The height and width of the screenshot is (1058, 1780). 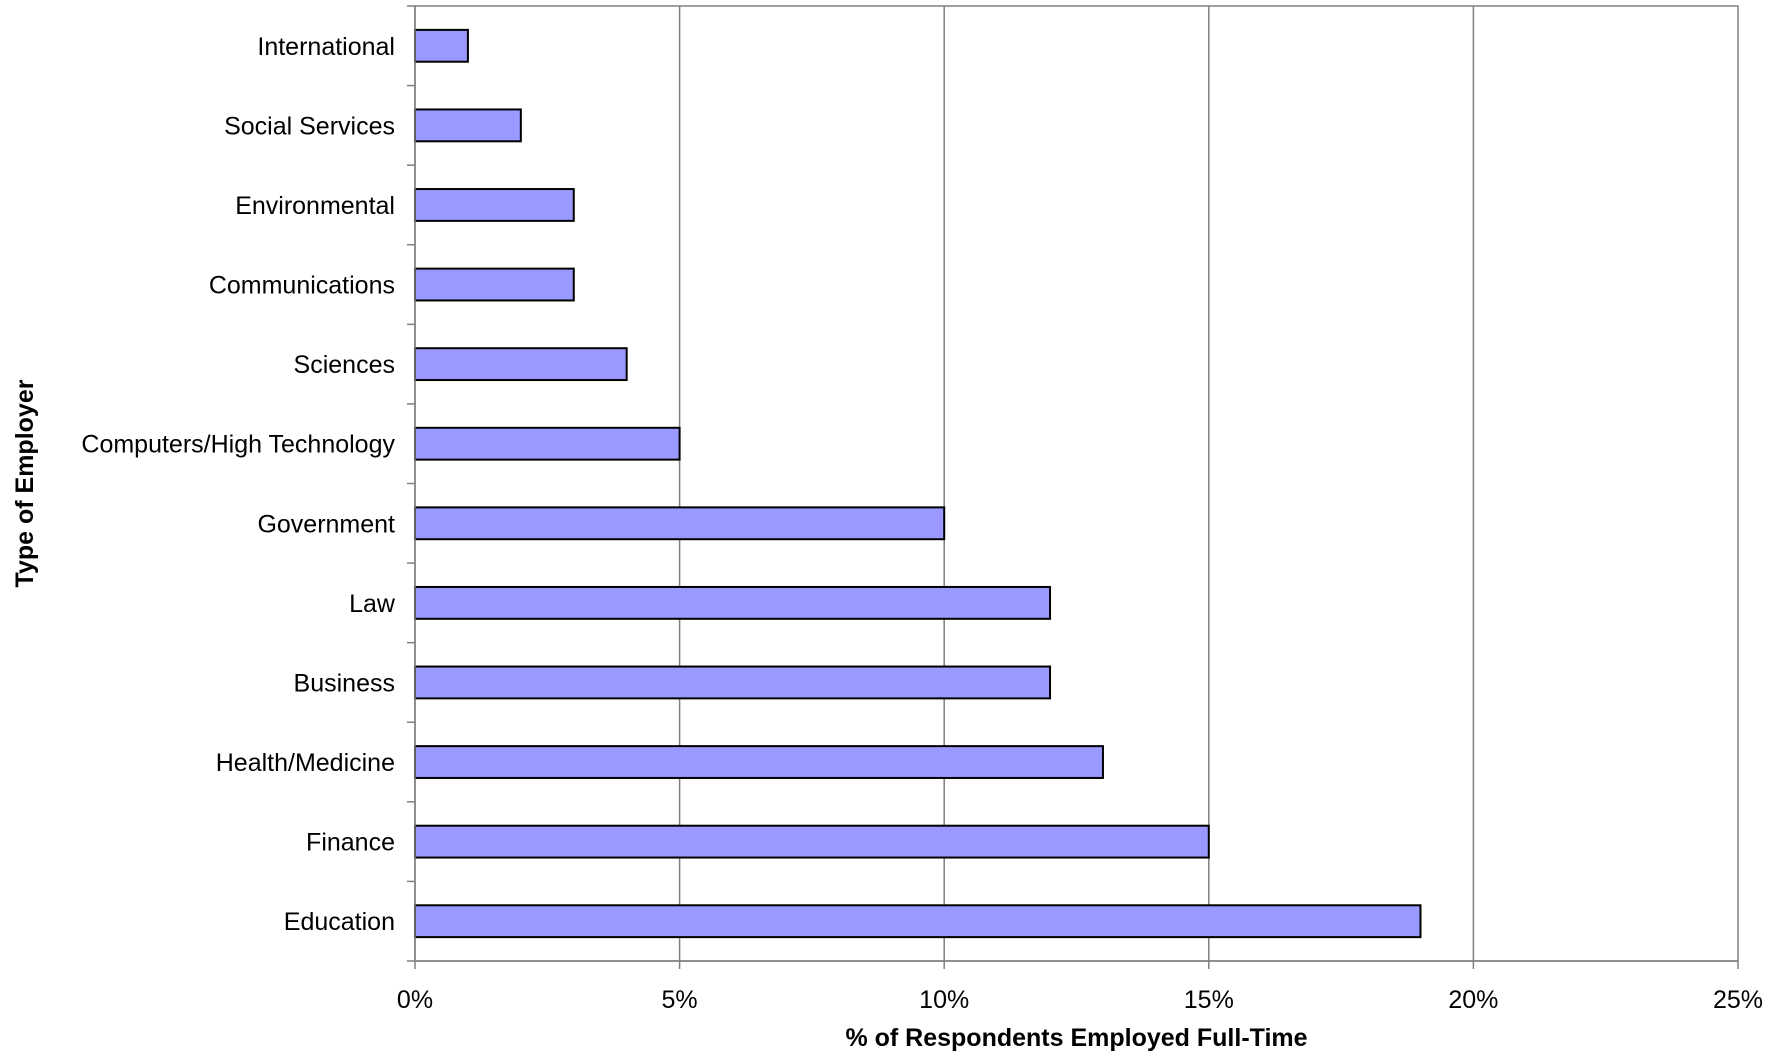 I want to click on x-axis-title: % of Respondents Employed Full-Time, so click(x=1076, y=1038).